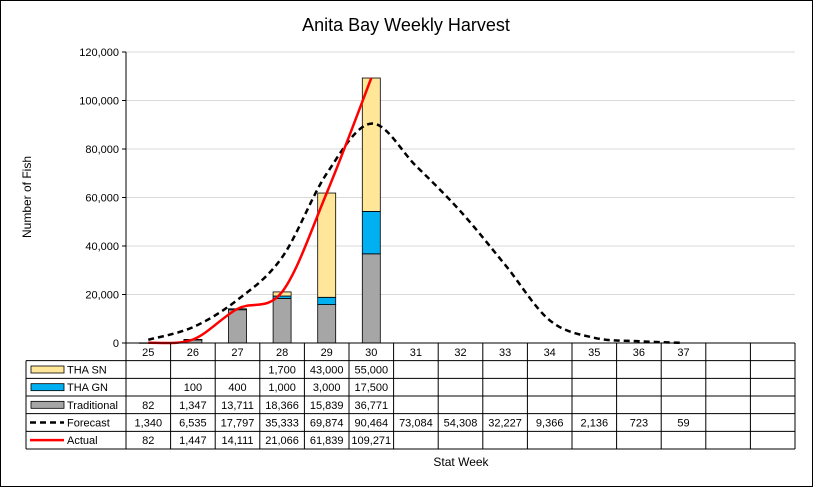 This screenshot has height=492, width=813. I want to click on y-axis-label: Number of Fish, so click(27, 197).